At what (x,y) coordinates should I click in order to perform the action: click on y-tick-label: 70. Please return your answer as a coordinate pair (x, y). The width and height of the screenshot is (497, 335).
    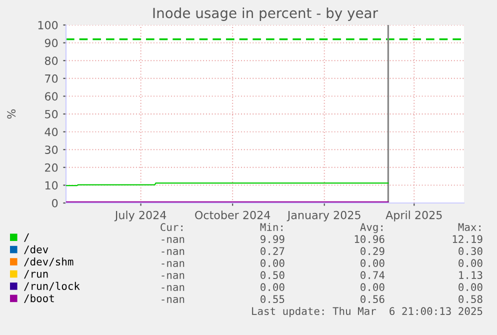
    Looking at the image, I should click on (51, 78).